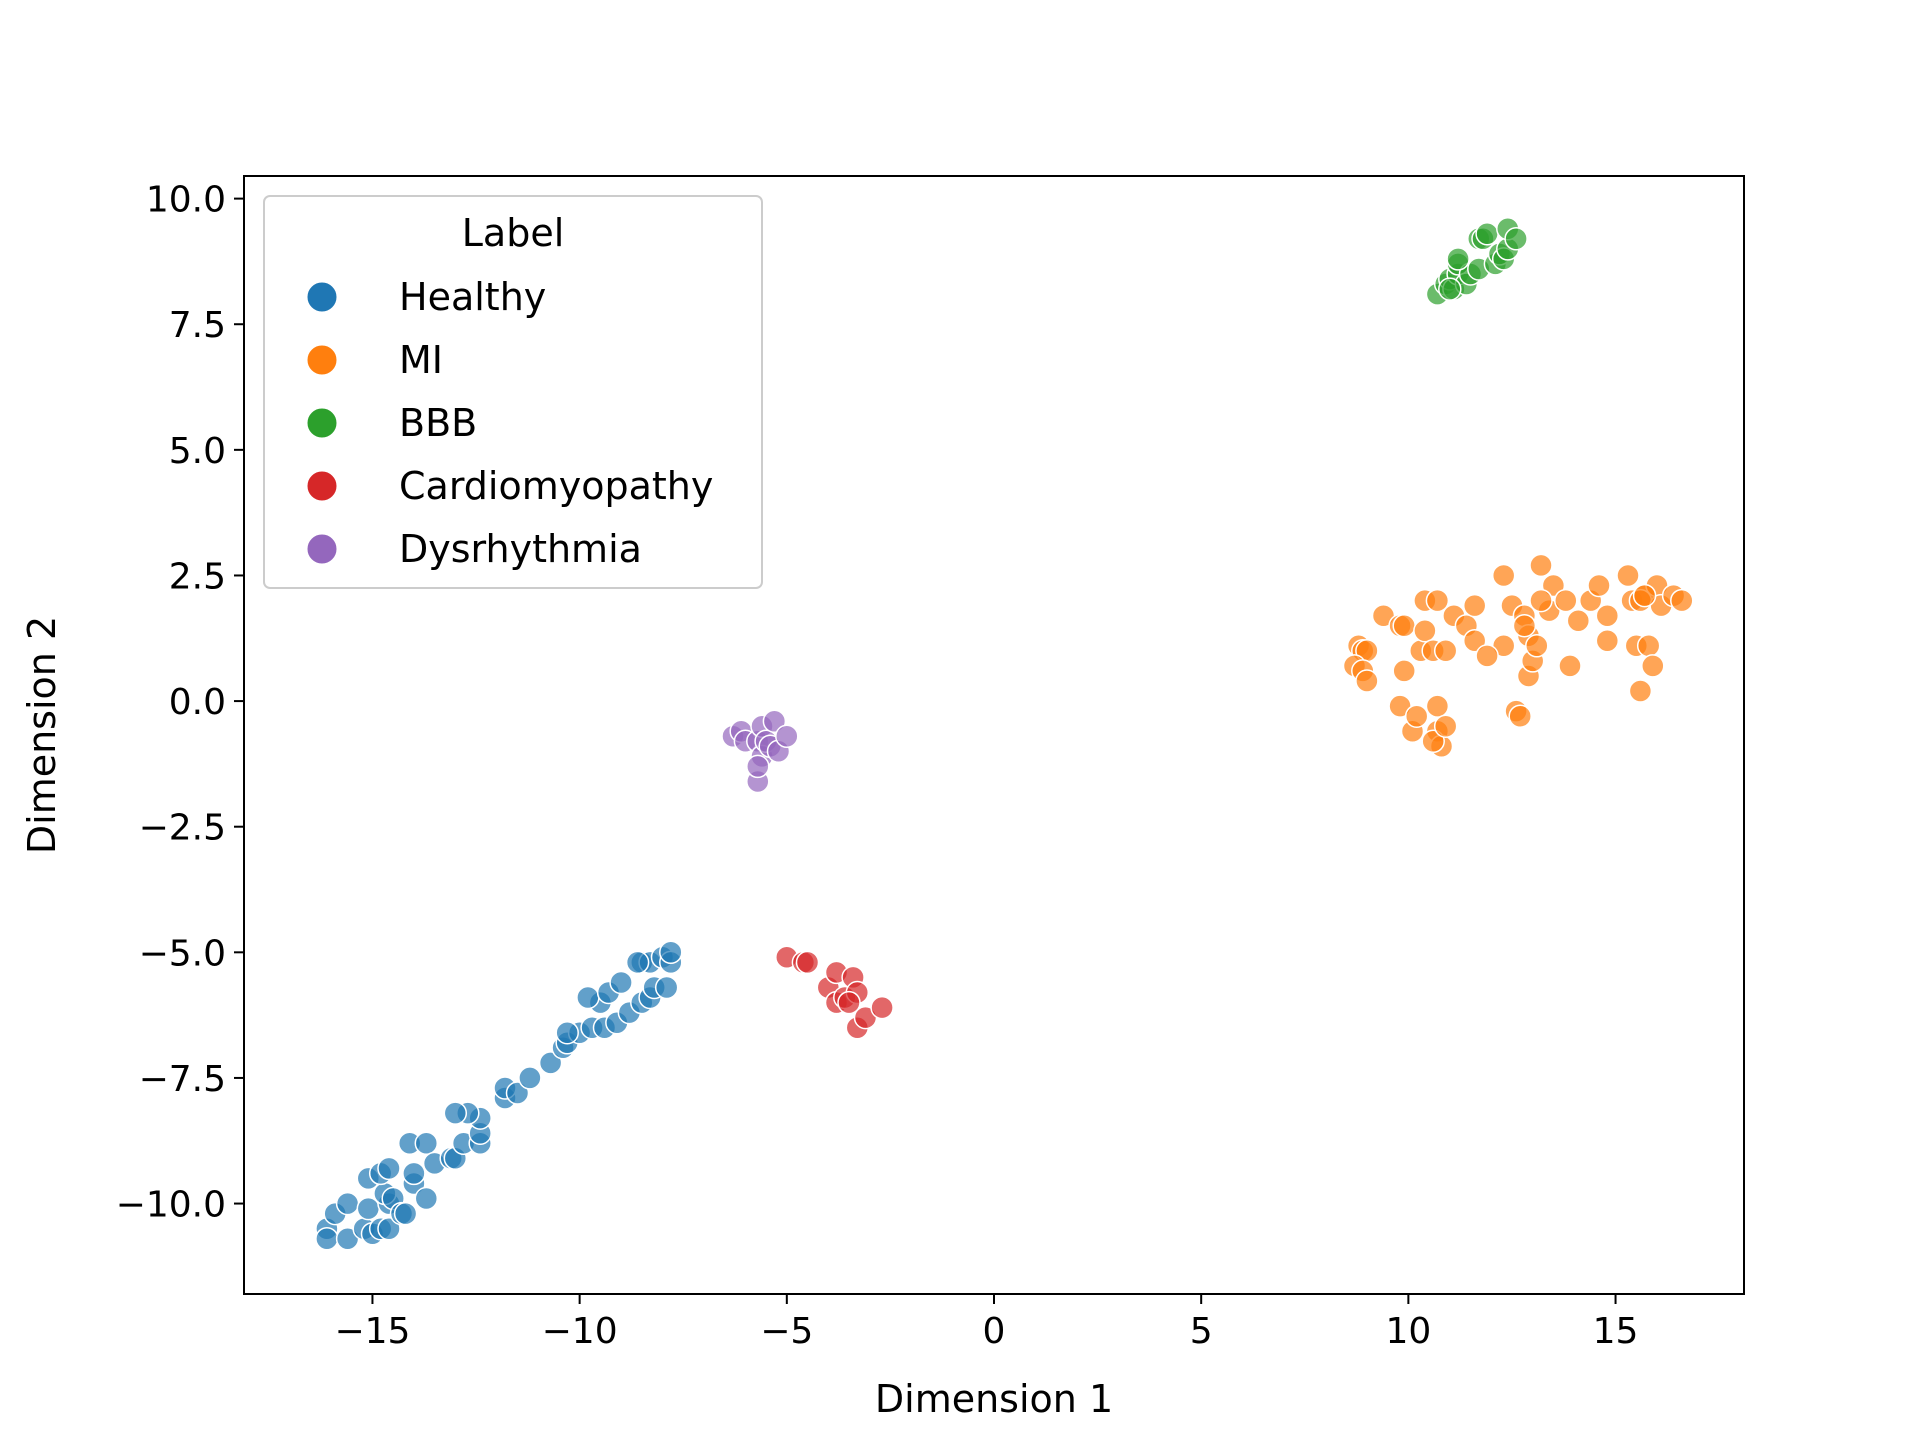 This screenshot has height=1440, width=1920. Describe the element at coordinates (182, 828) in the screenshot. I see `y-tick-label-3: −2.5` at that location.